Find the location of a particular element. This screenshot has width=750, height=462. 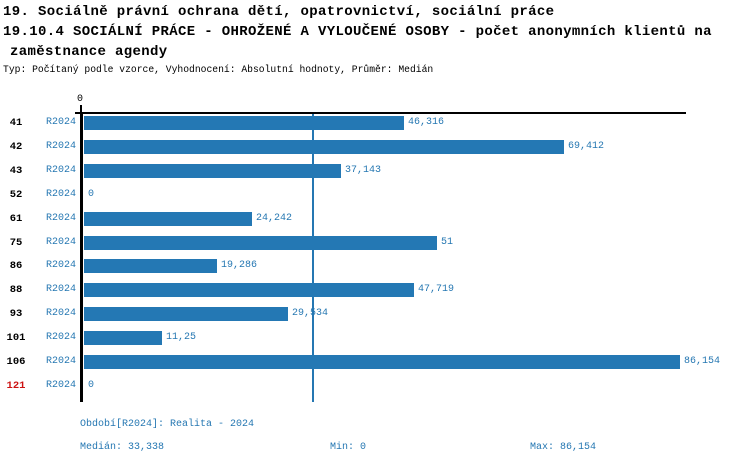

row-category-label: 106 is located at coordinates (16, 362).